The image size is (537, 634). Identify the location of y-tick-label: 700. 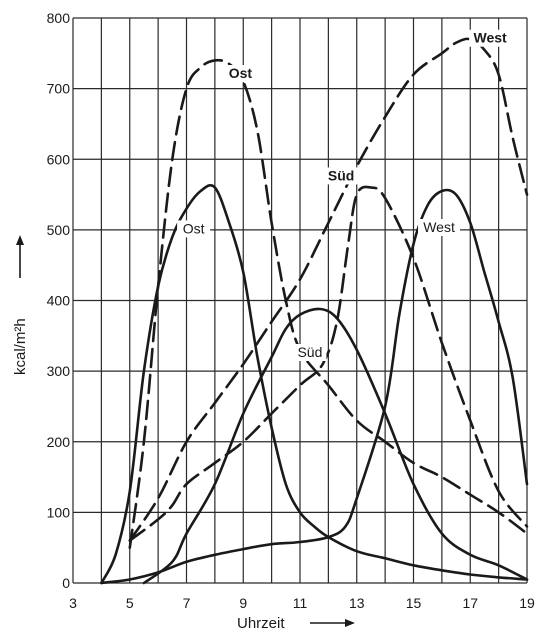
(59, 89).